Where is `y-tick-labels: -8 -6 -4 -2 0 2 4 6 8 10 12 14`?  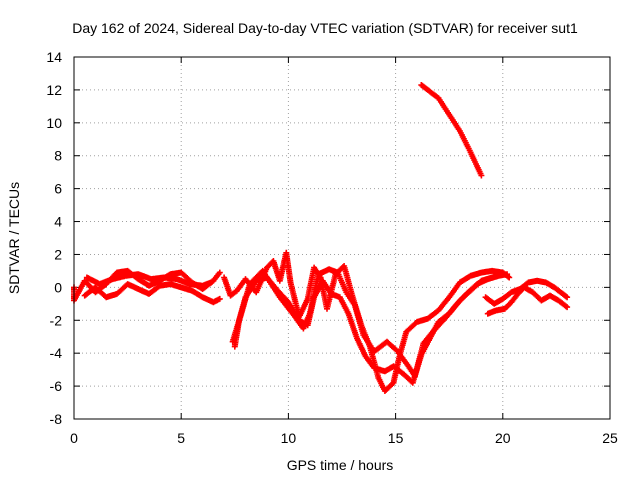
y-tick-labels: -8 -6 -4 -2 0 2 4 6 8 10 12 14 is located at coordinates (54, 238).